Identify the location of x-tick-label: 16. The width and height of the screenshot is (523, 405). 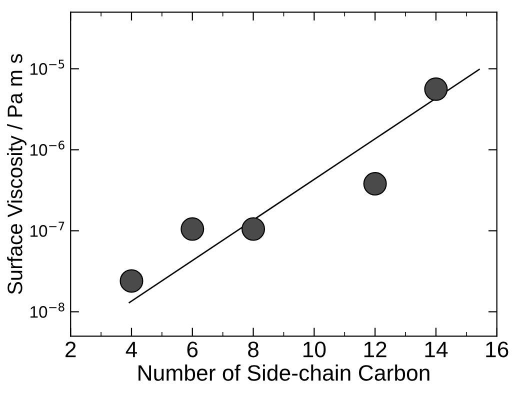
(497, 350).